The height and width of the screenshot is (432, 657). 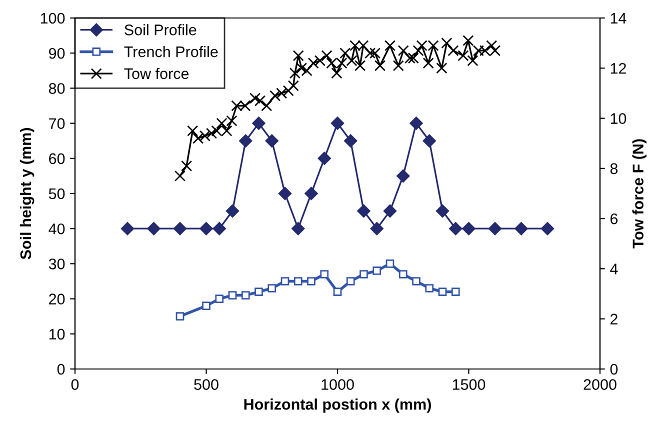 What do you see at coordinates (75, 384) in the screenshot?
I see `x-tick-label: 0` at bounding box center [75, 384].